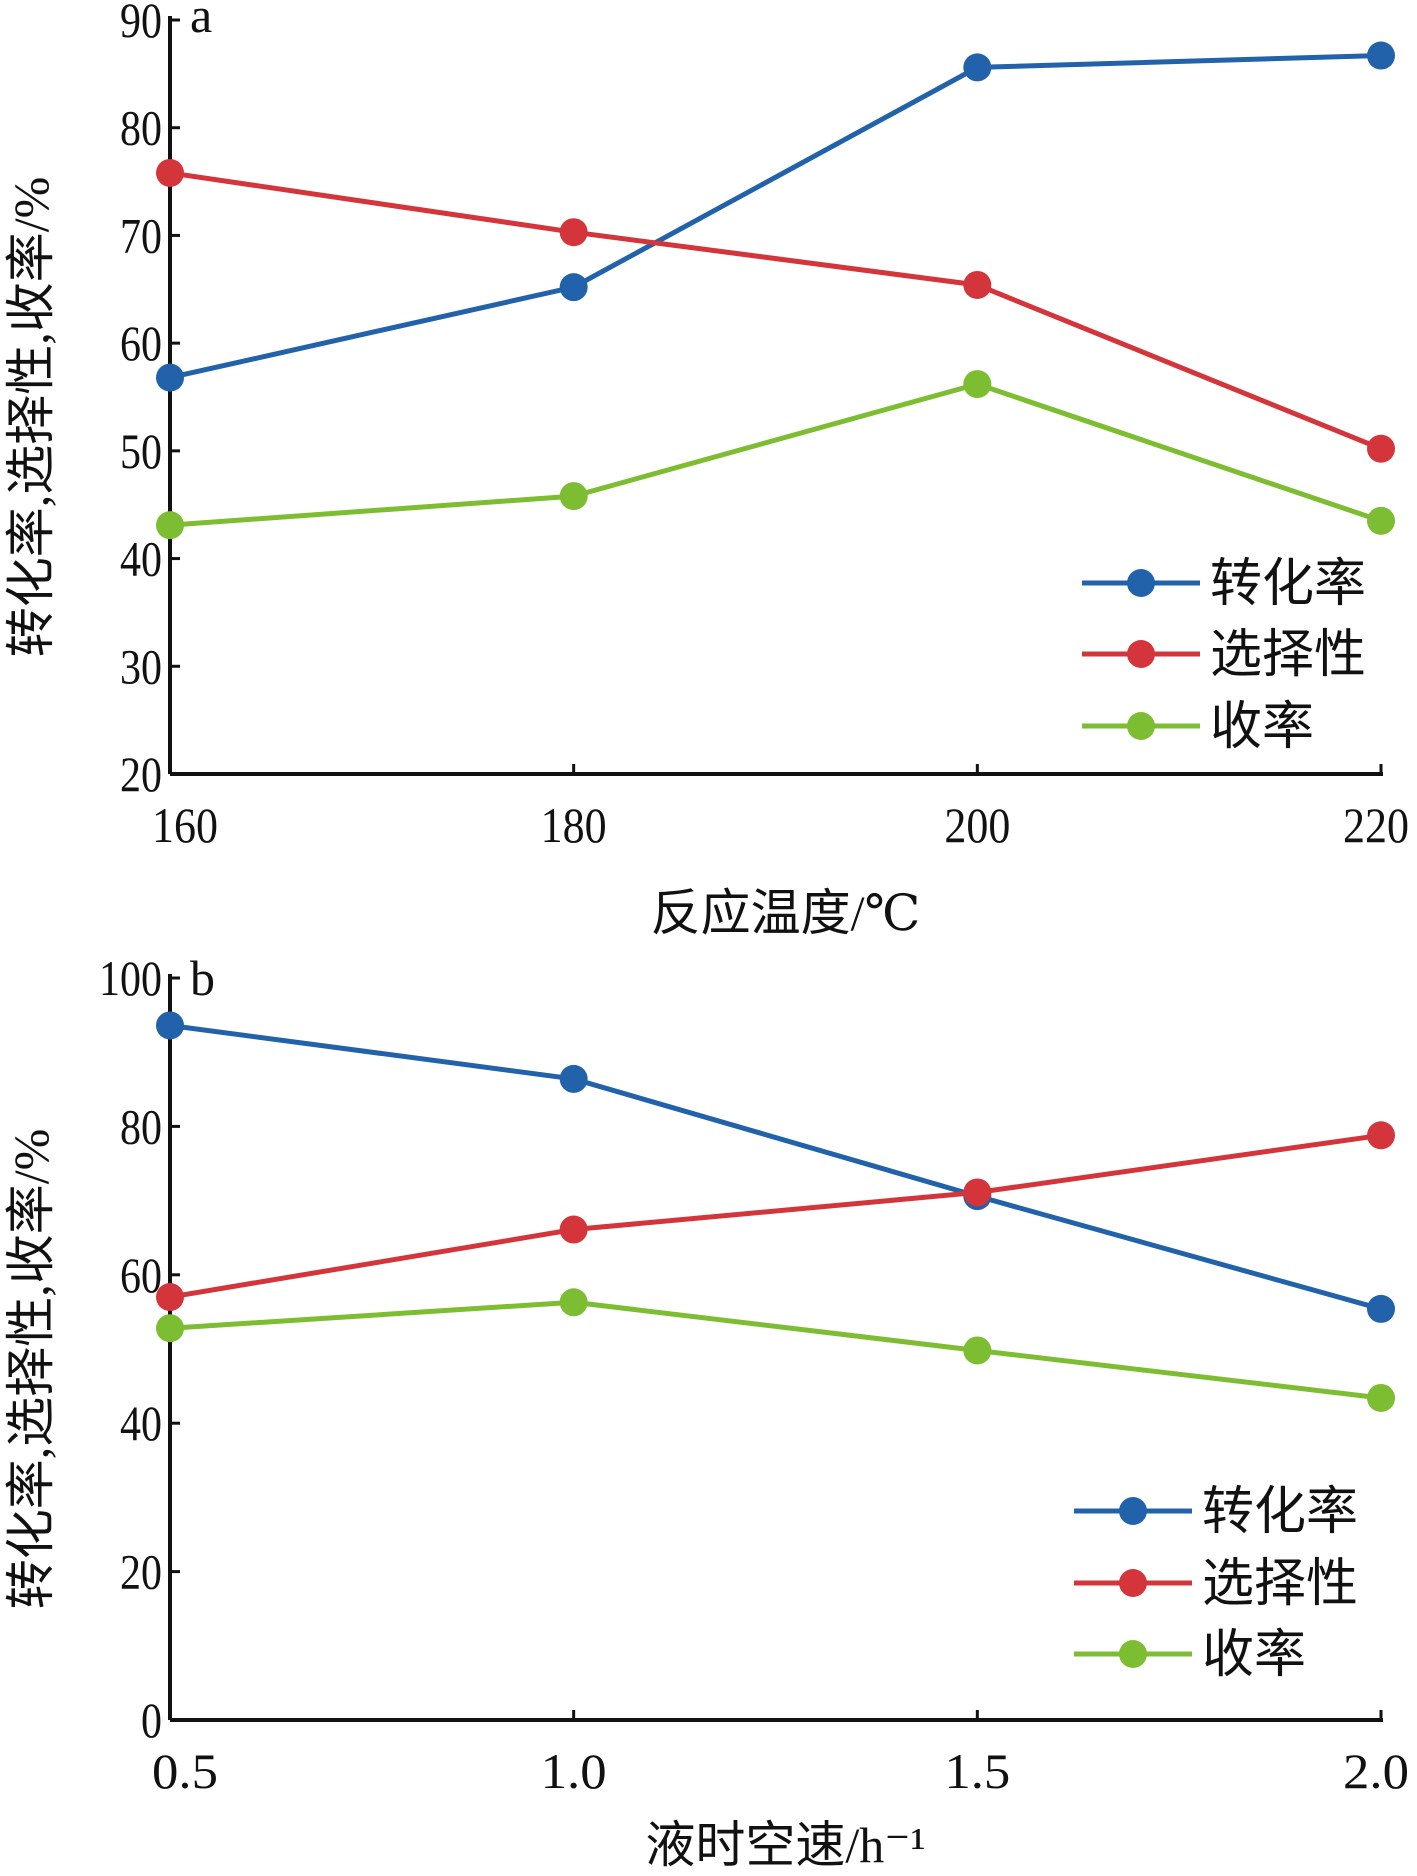  Describe the element at coordinates (151, 1720) in the screenshot. I see `y-tick-label: 0` at that location.